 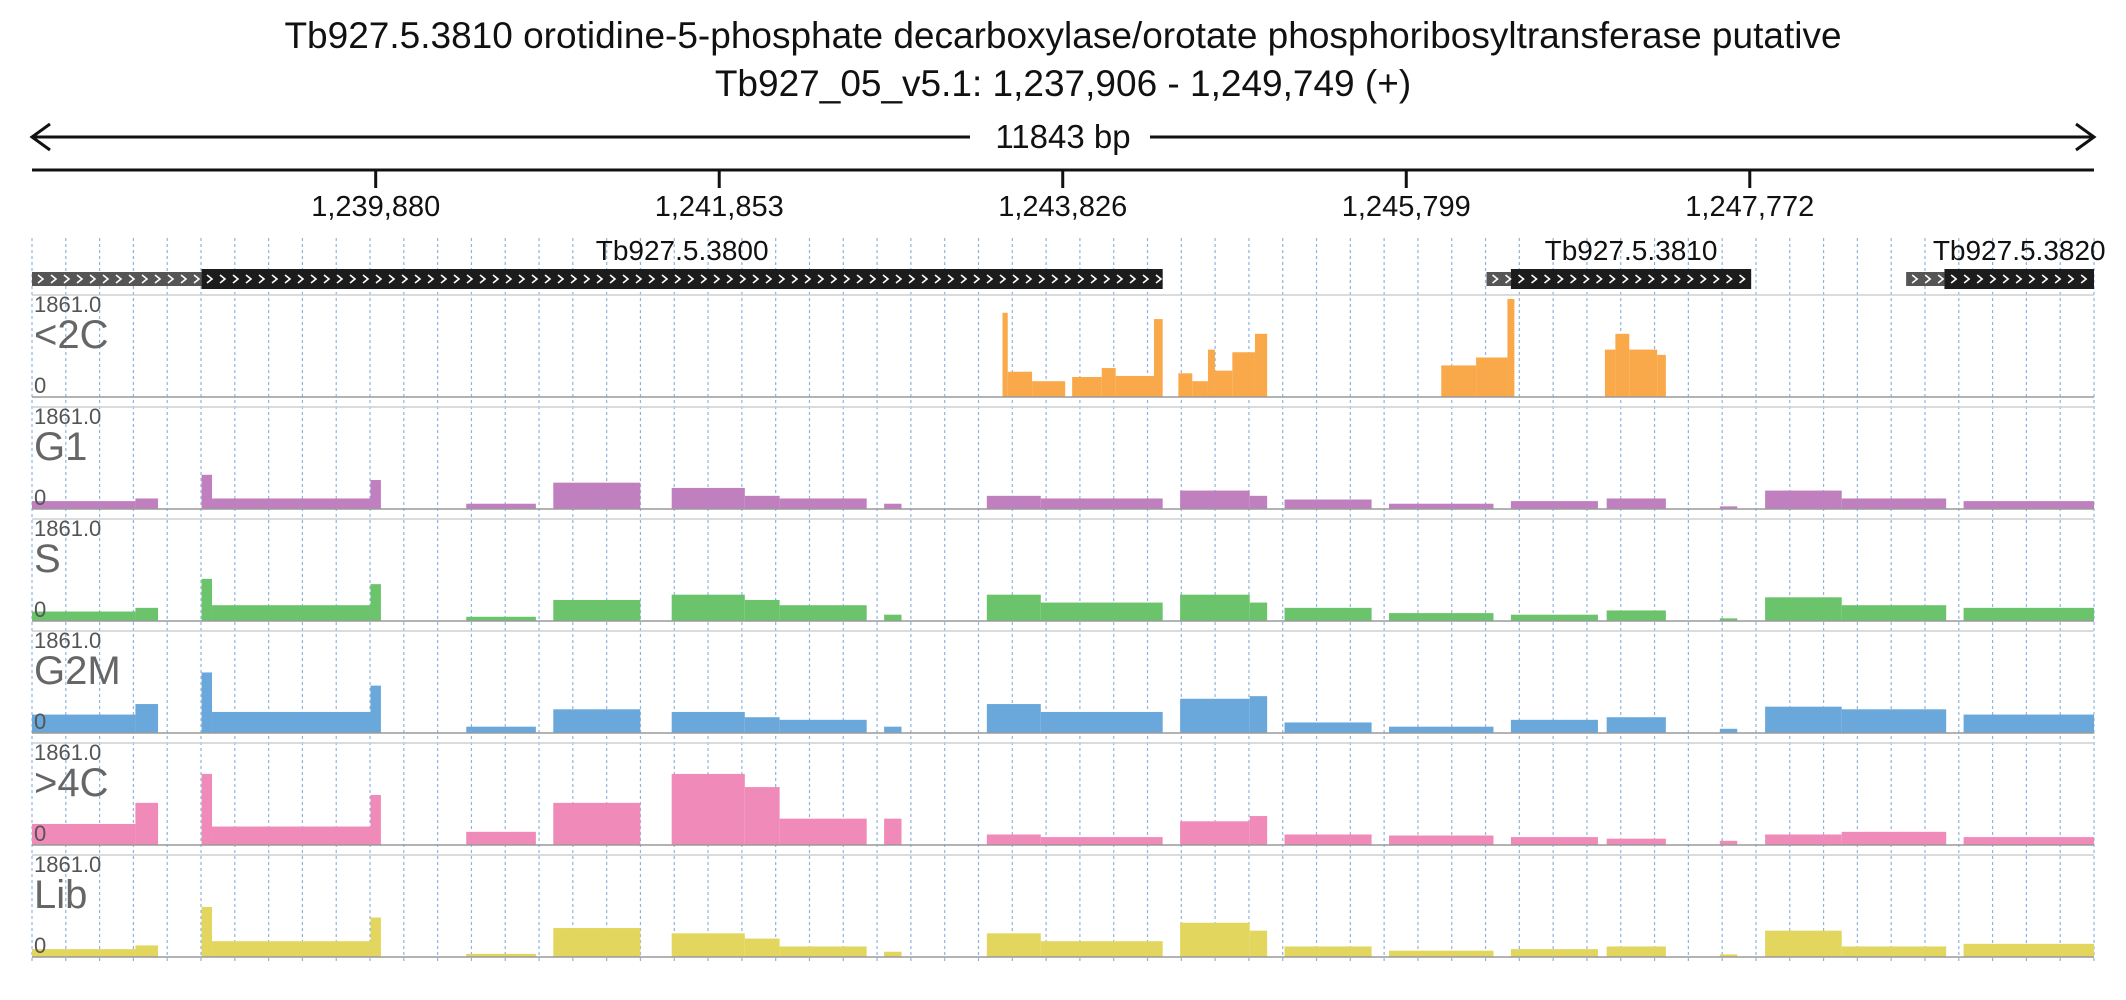 I want to click on track-5: 1861.0 0 >4C, so click(x=1063, y=793).